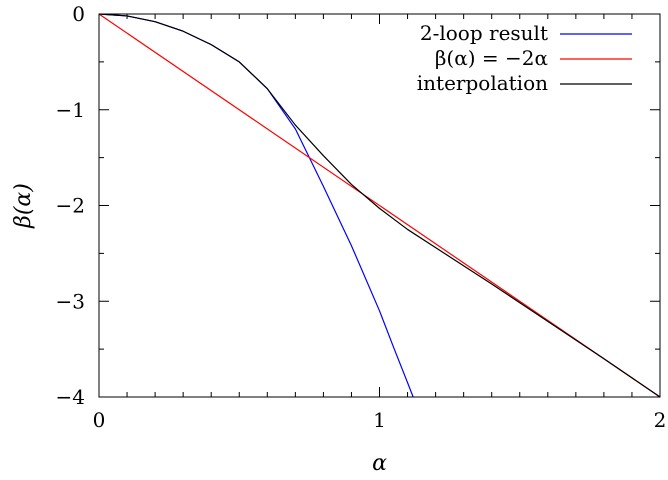 This screenshot has height=480, width=668. I want to click on y-tick-label: −1, so click(70, 110).